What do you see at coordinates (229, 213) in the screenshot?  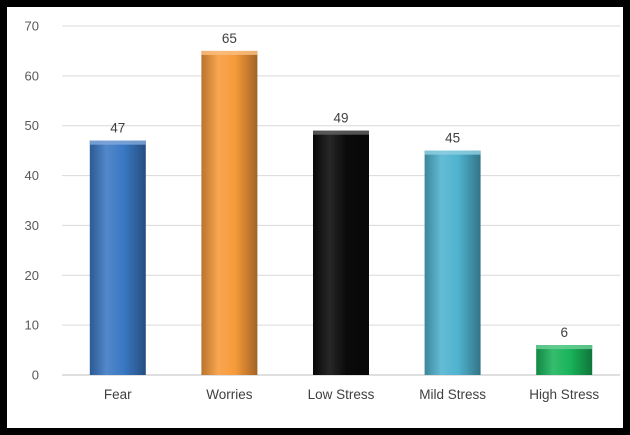 I see `bar-worries` at bounding box center [229, 213].